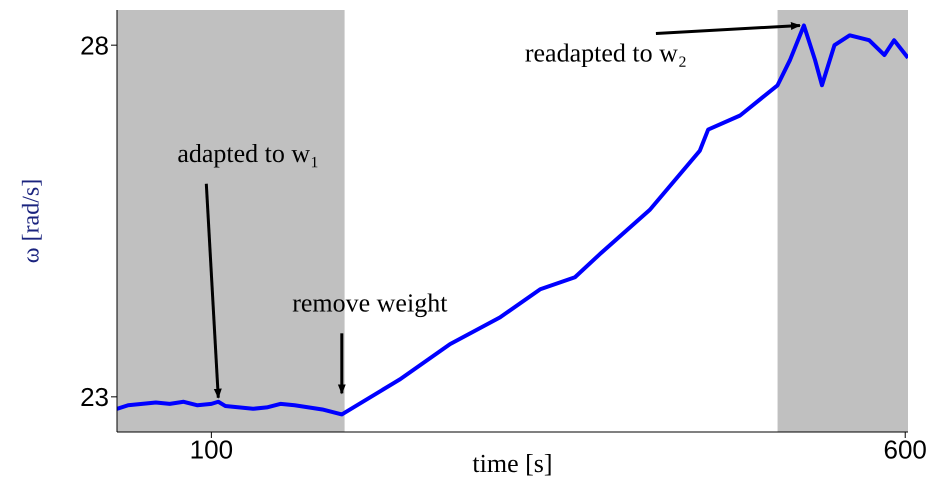  Describe the element at coordinates (370, 303) in the screenshot. I see `annotation: remove weight` at that location.